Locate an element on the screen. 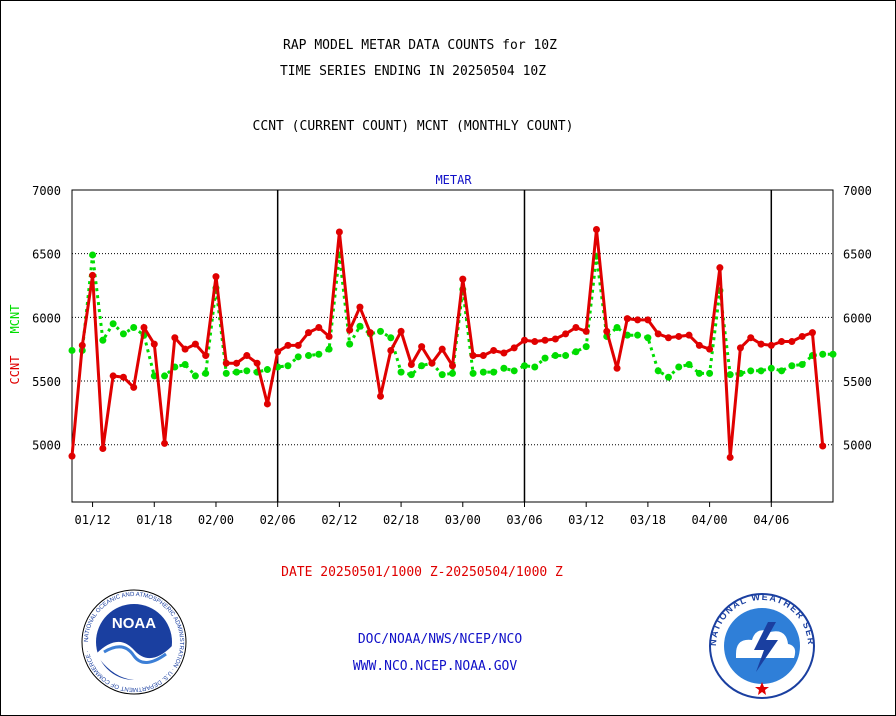 The height and width of the screenshot is (716, 896). y-axis-label-mcnt: MCNT is located at coordinates (15, 319).